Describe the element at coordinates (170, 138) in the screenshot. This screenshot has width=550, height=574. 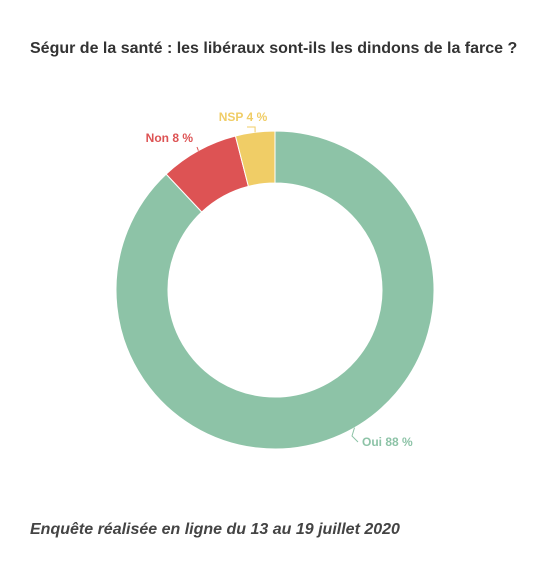
I see `label-non: Non 8 %` at that location.